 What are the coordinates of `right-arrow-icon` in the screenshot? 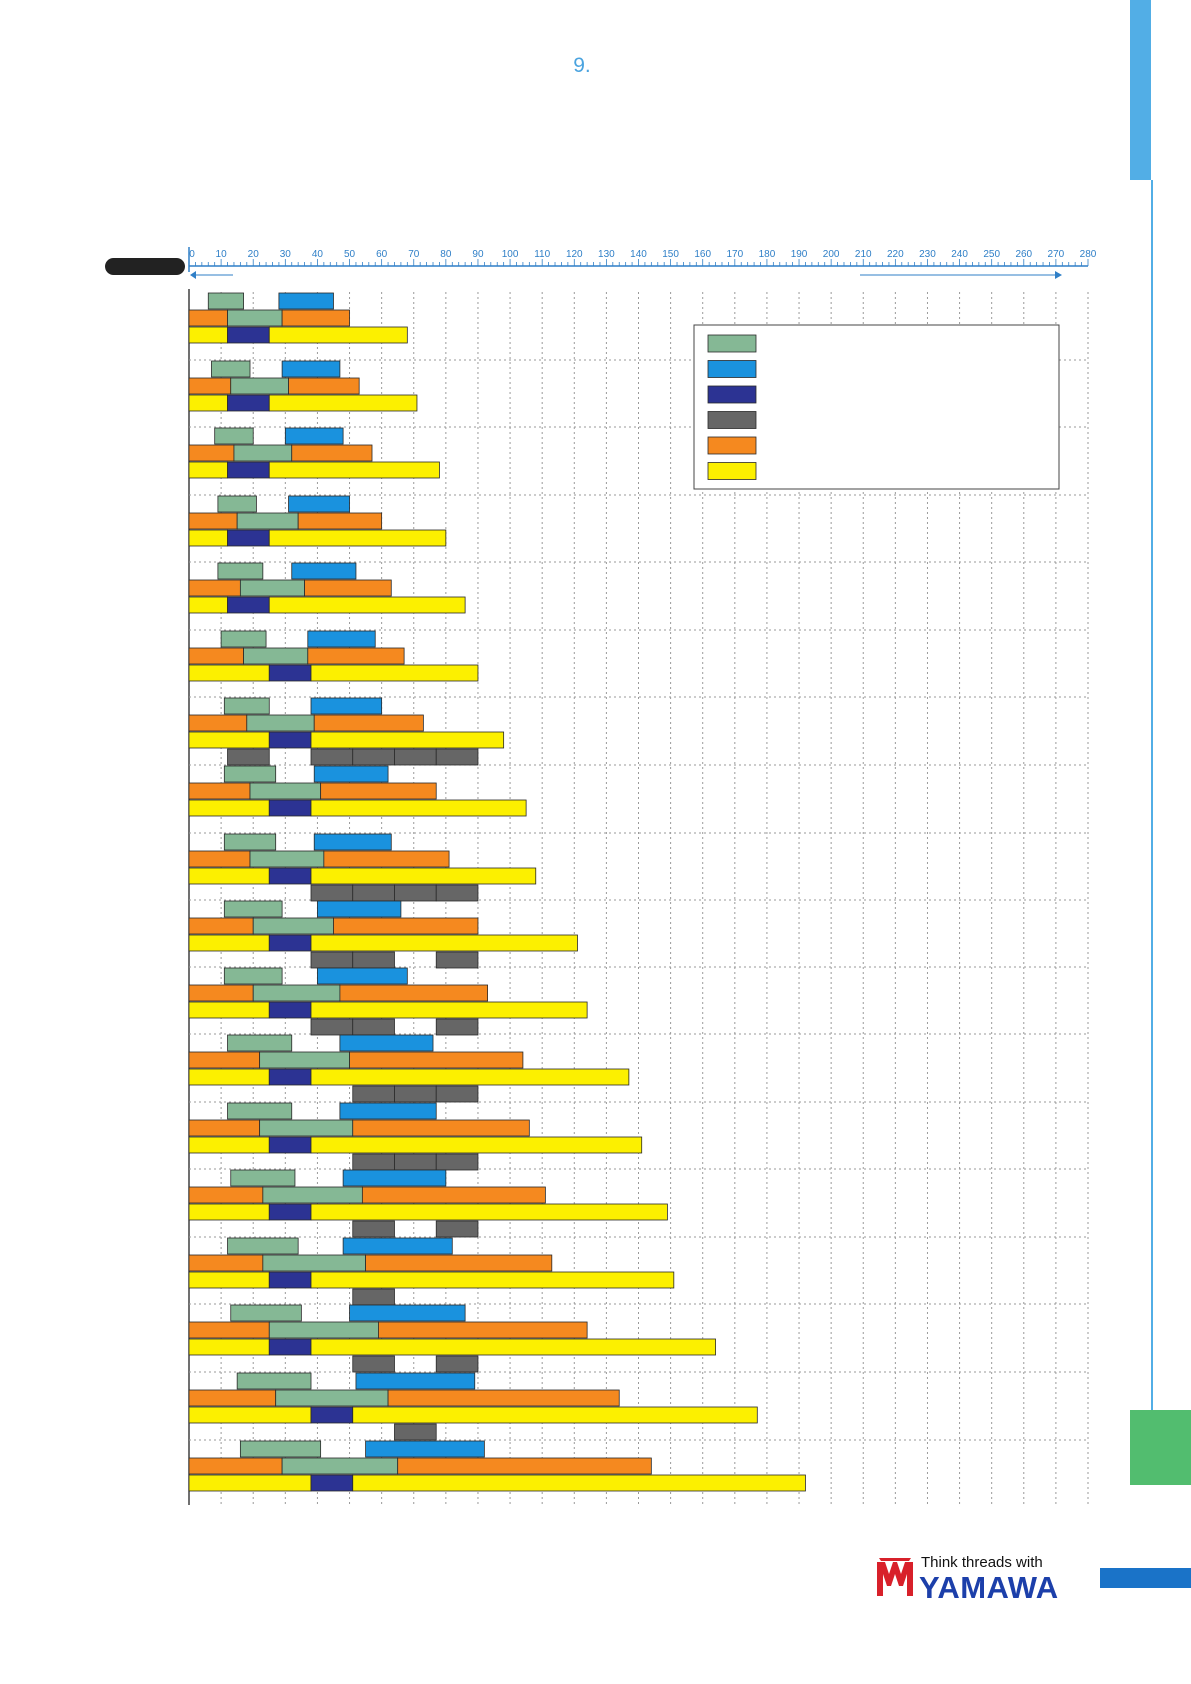 It's located at (1058, 275).